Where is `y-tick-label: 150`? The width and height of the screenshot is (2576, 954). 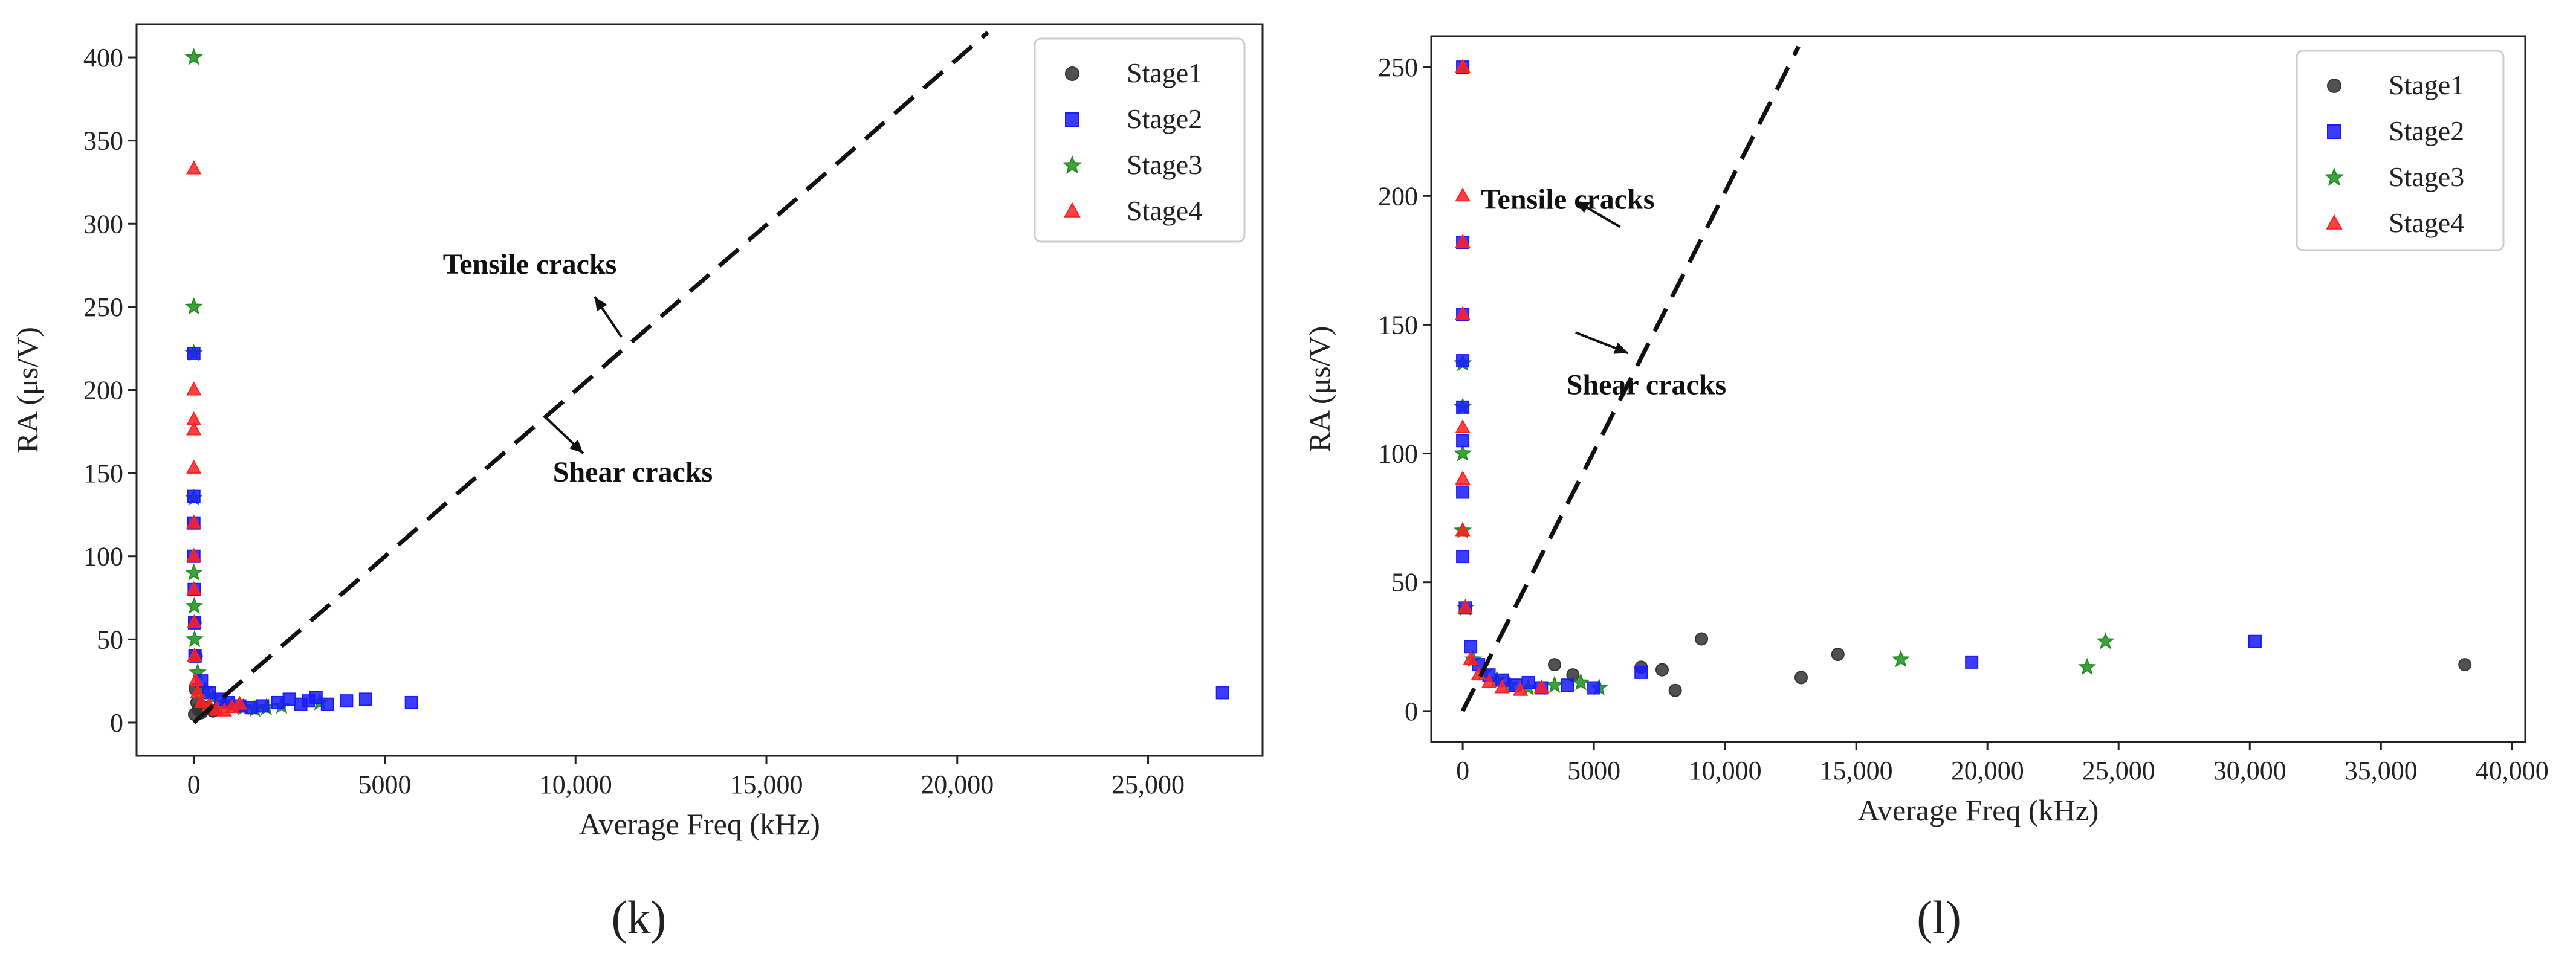 y-tick-label: 150 is located at coordinates (1398, 325).